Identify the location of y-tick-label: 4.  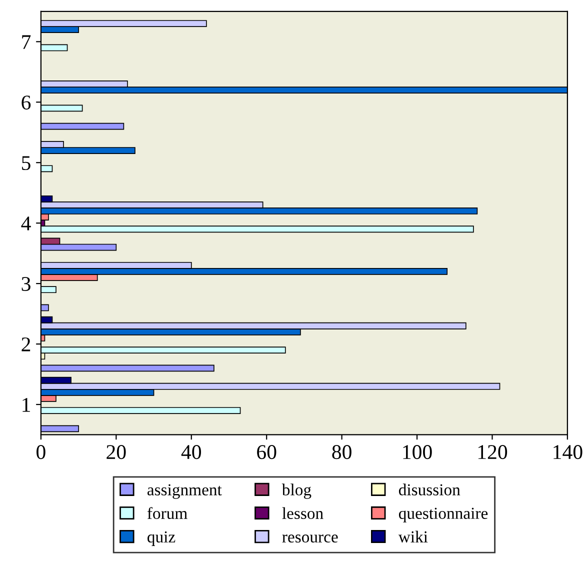
(26, 223).